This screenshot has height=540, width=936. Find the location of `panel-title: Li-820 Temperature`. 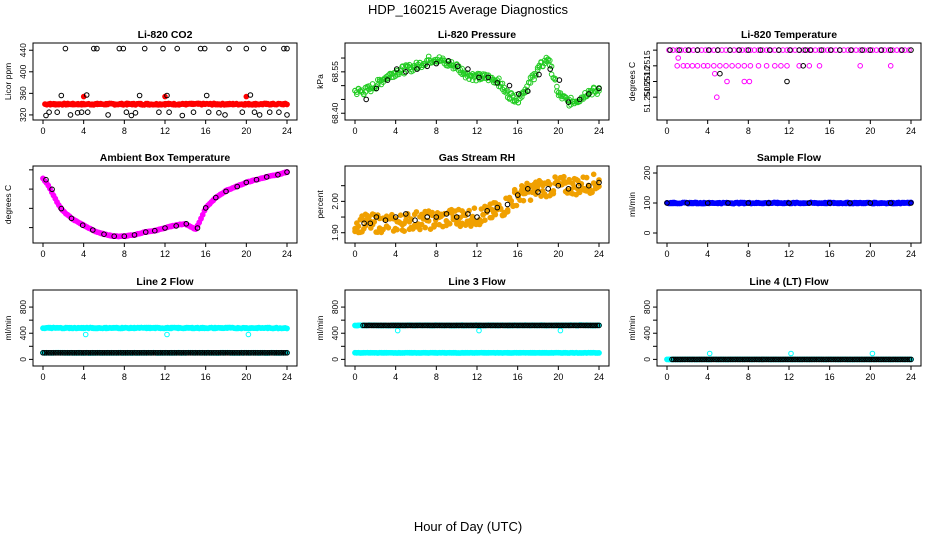

panel-title: Li-820 Temperature is located at coordinates (789, 35).